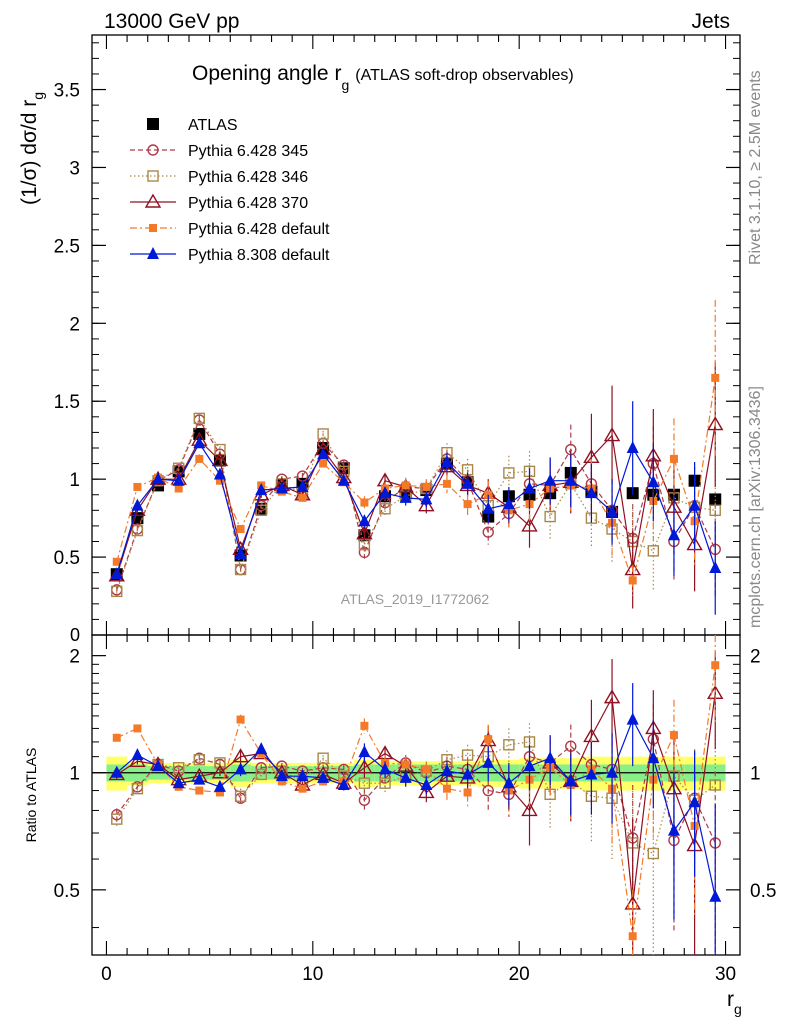  Describe the element at coordinates (312, 974) in the screenshot. I see `x-tick-label: 10` at that location.